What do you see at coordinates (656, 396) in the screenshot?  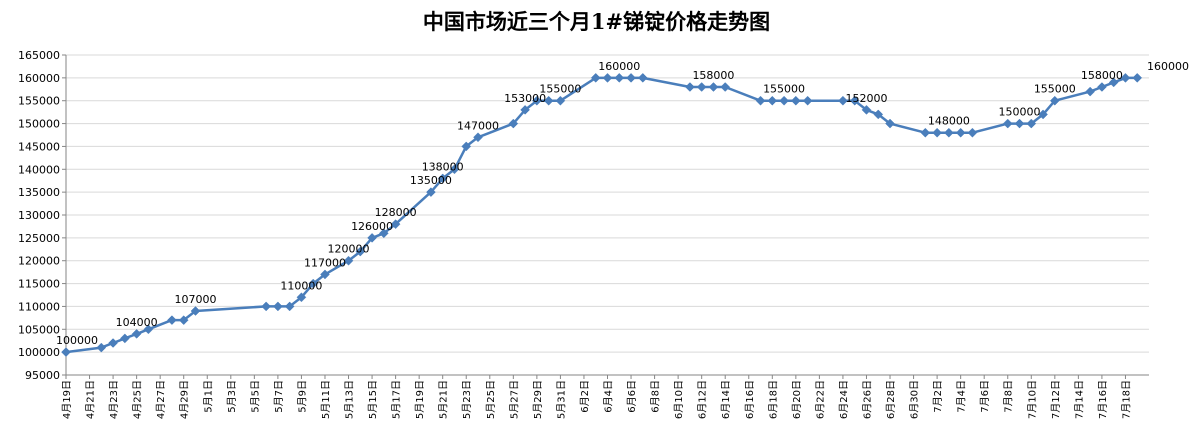 I see `x-tick-label: 6月8日` at bounding box center [656, 396].